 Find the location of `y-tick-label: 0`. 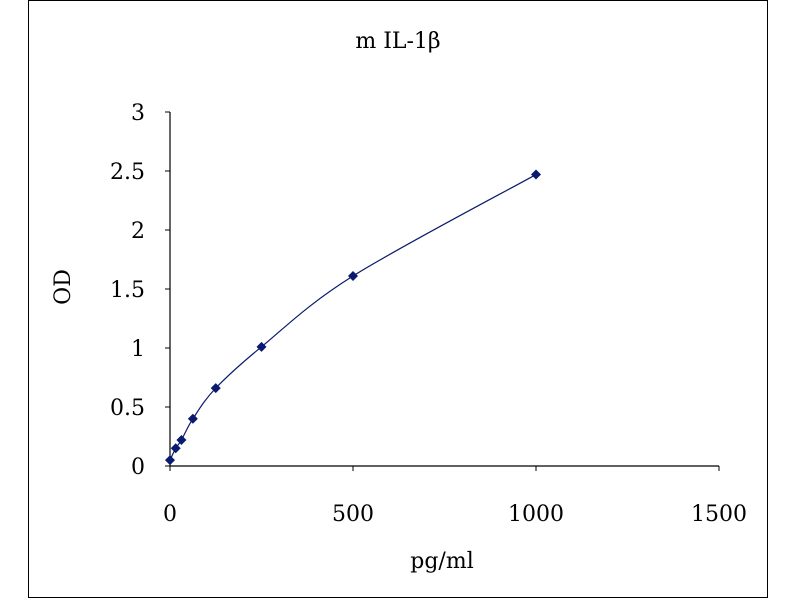

y-tick-label: 0 is located at coordinates (138, 467).